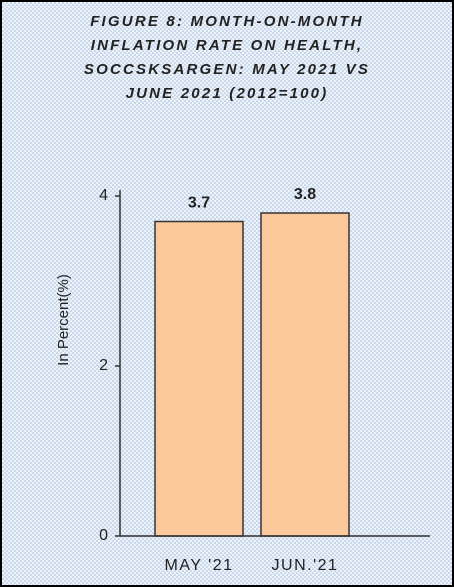  What do you see at coordinates (305, 565) in the screenshot?
I see `x-tick-label: JUN.'21` at bounding box center [305, 565].